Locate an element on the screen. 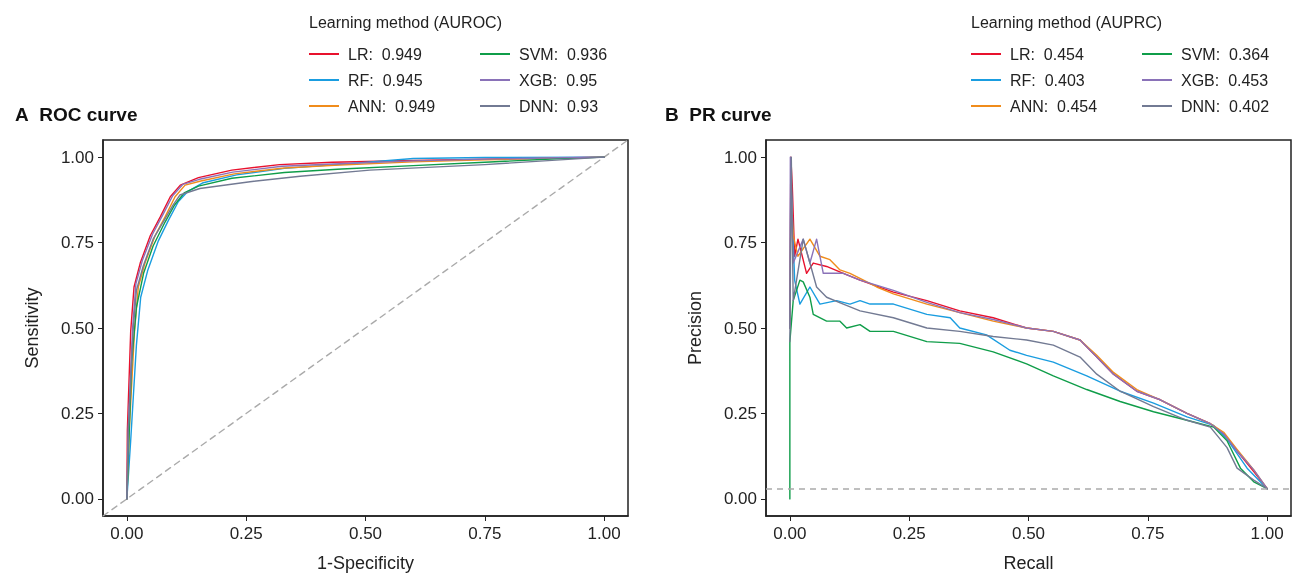 The height and width of the screenshot is (586, 1301). legend-label: DNN: 0.93 is located at coordinates (559, 106).